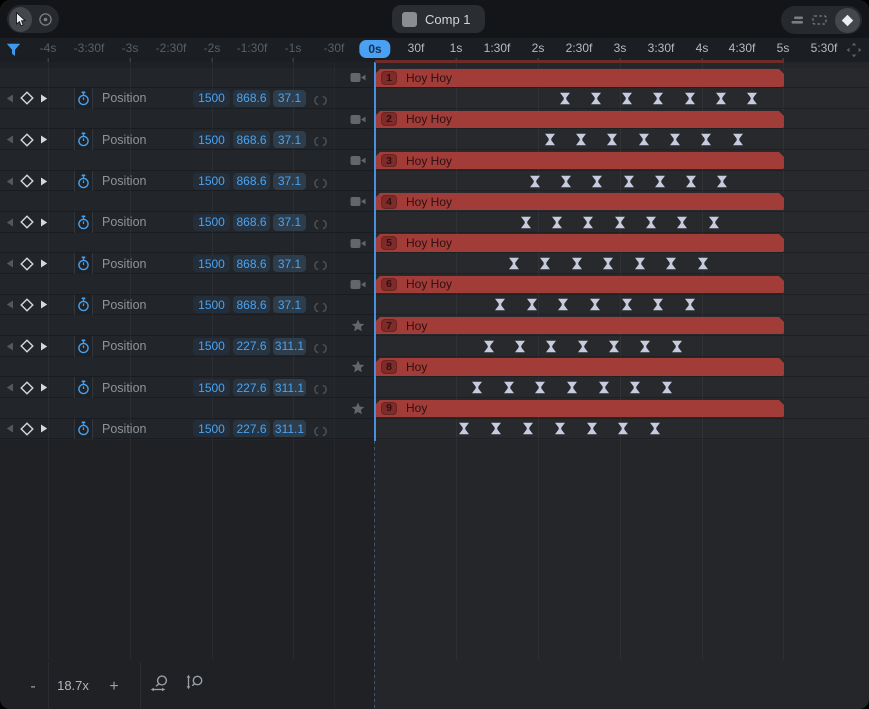  I want to click on pan-handle-icon, so click(854, 52).